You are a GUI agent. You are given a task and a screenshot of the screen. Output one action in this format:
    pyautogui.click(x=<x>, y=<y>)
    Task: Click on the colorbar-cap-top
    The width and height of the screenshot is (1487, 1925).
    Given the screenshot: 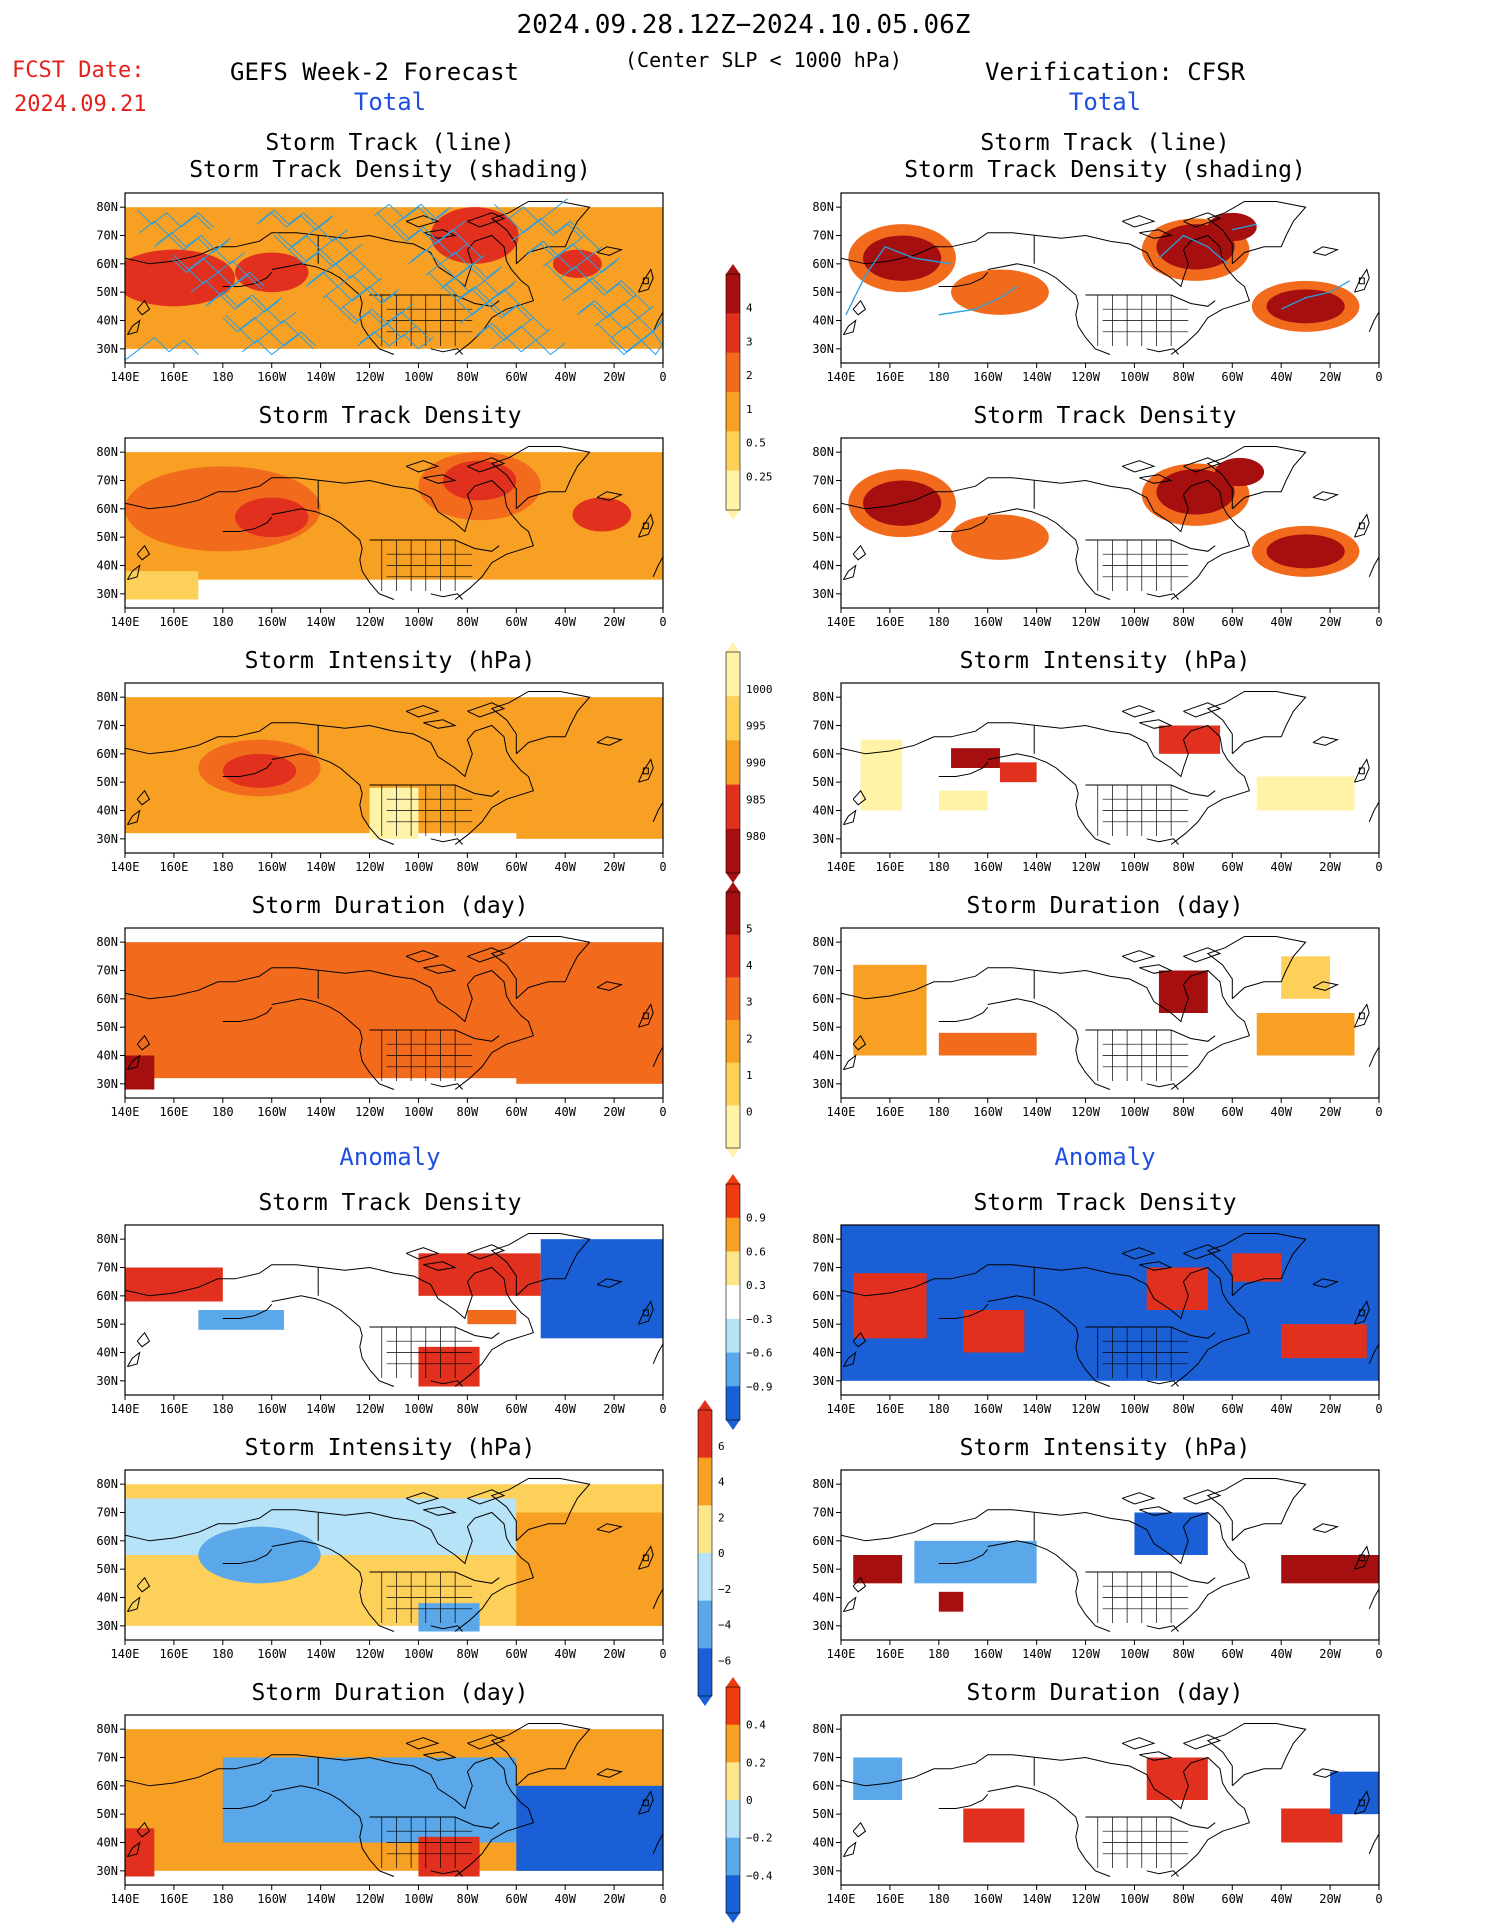 What is the action you would take?
    pyautogui.click(x=733, y=887)
    